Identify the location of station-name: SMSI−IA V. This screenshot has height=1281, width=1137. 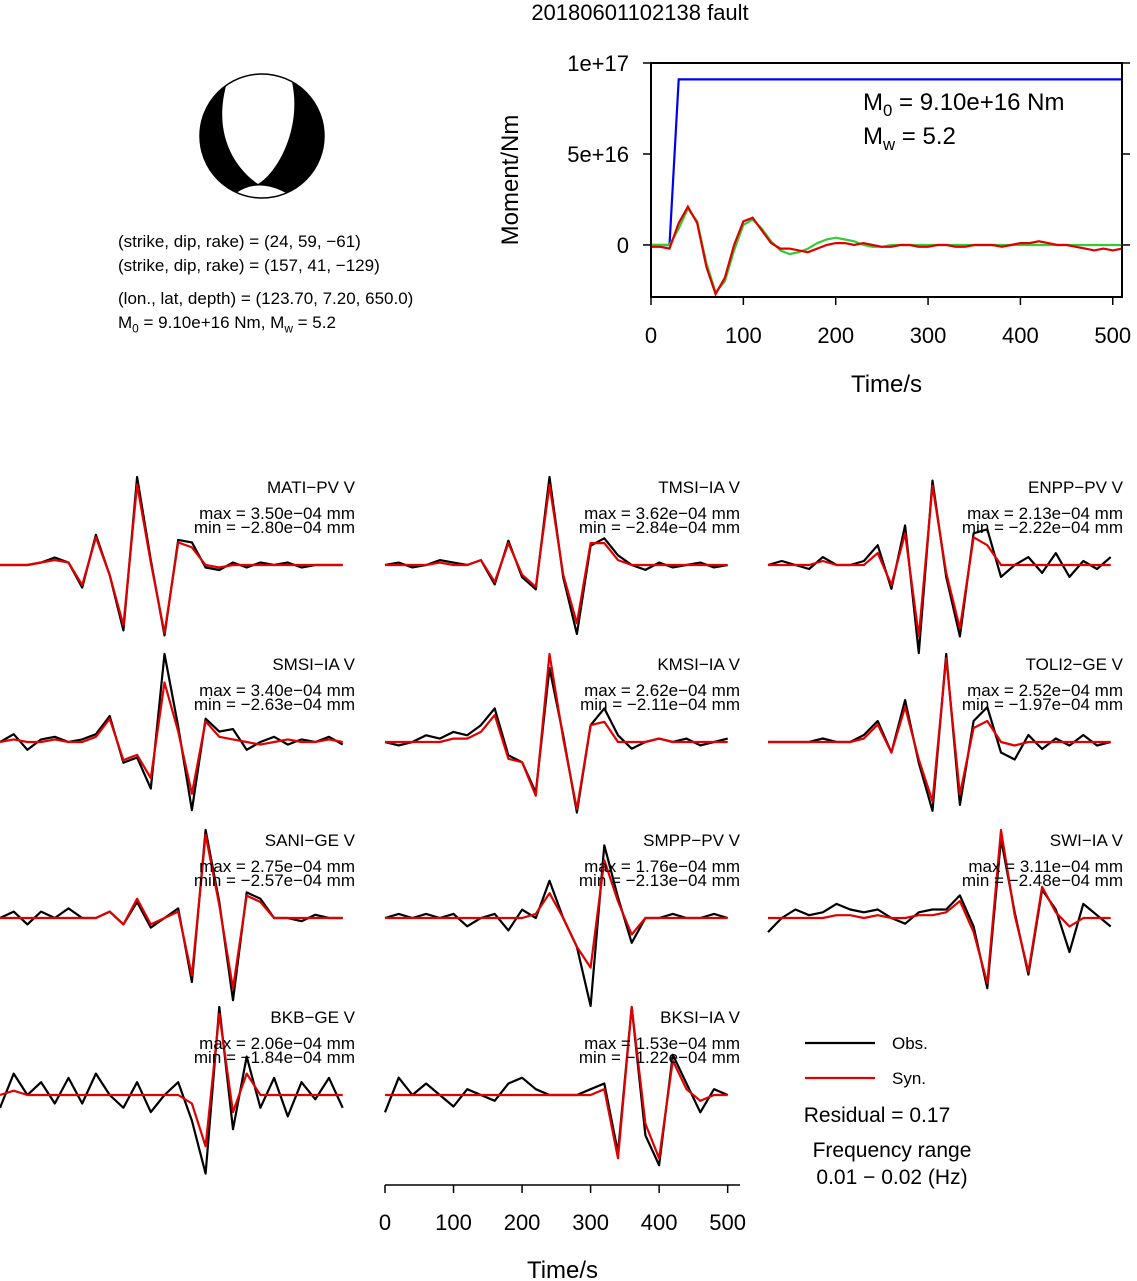
(313, 664).